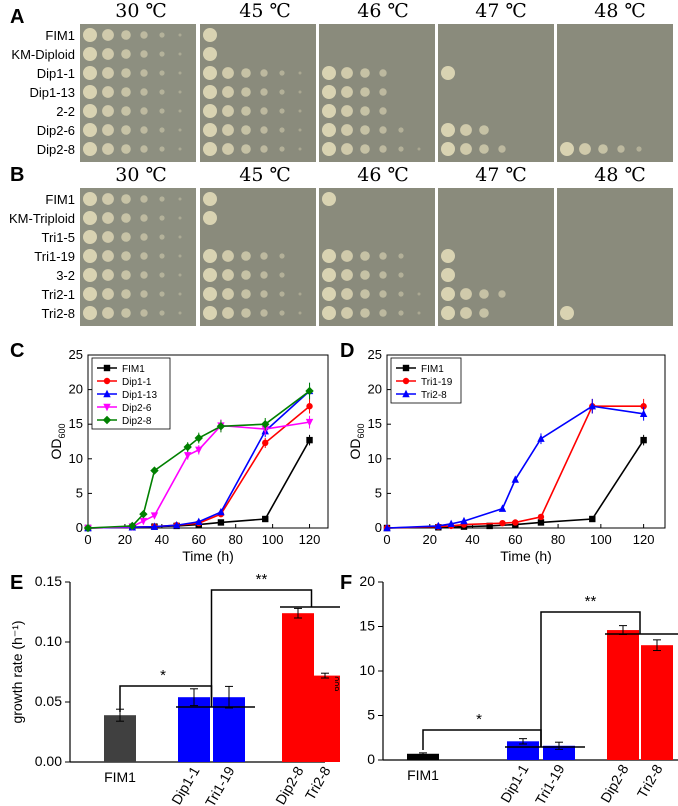 The height and width of the screenshot is (806, 678). I want to click on x-tick-label: Dip2-8, so click(289, 784).